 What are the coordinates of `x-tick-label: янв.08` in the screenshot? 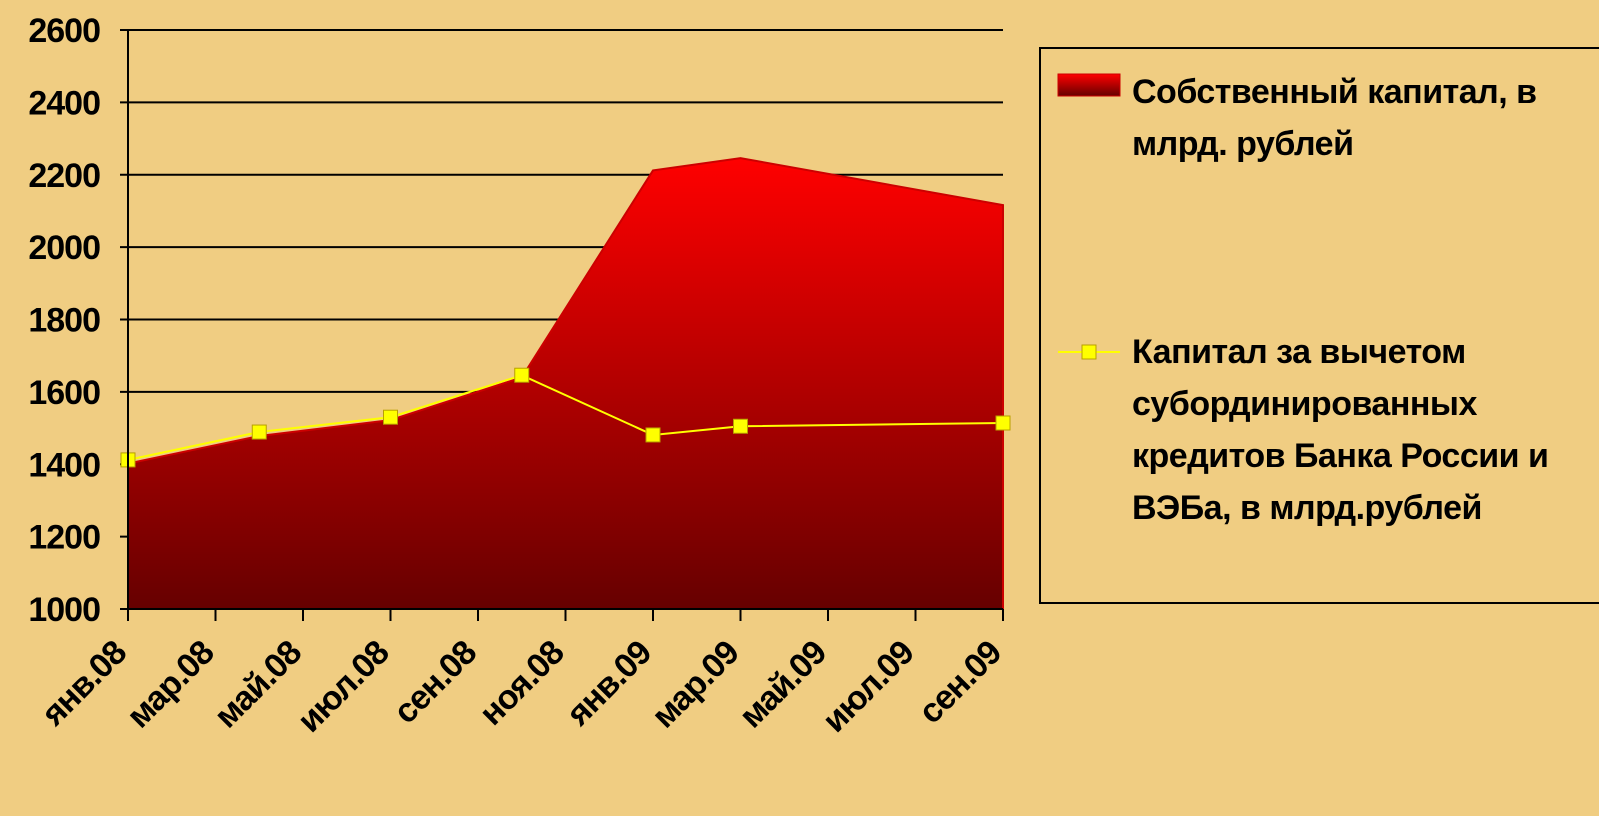 It's located at (84, 684).